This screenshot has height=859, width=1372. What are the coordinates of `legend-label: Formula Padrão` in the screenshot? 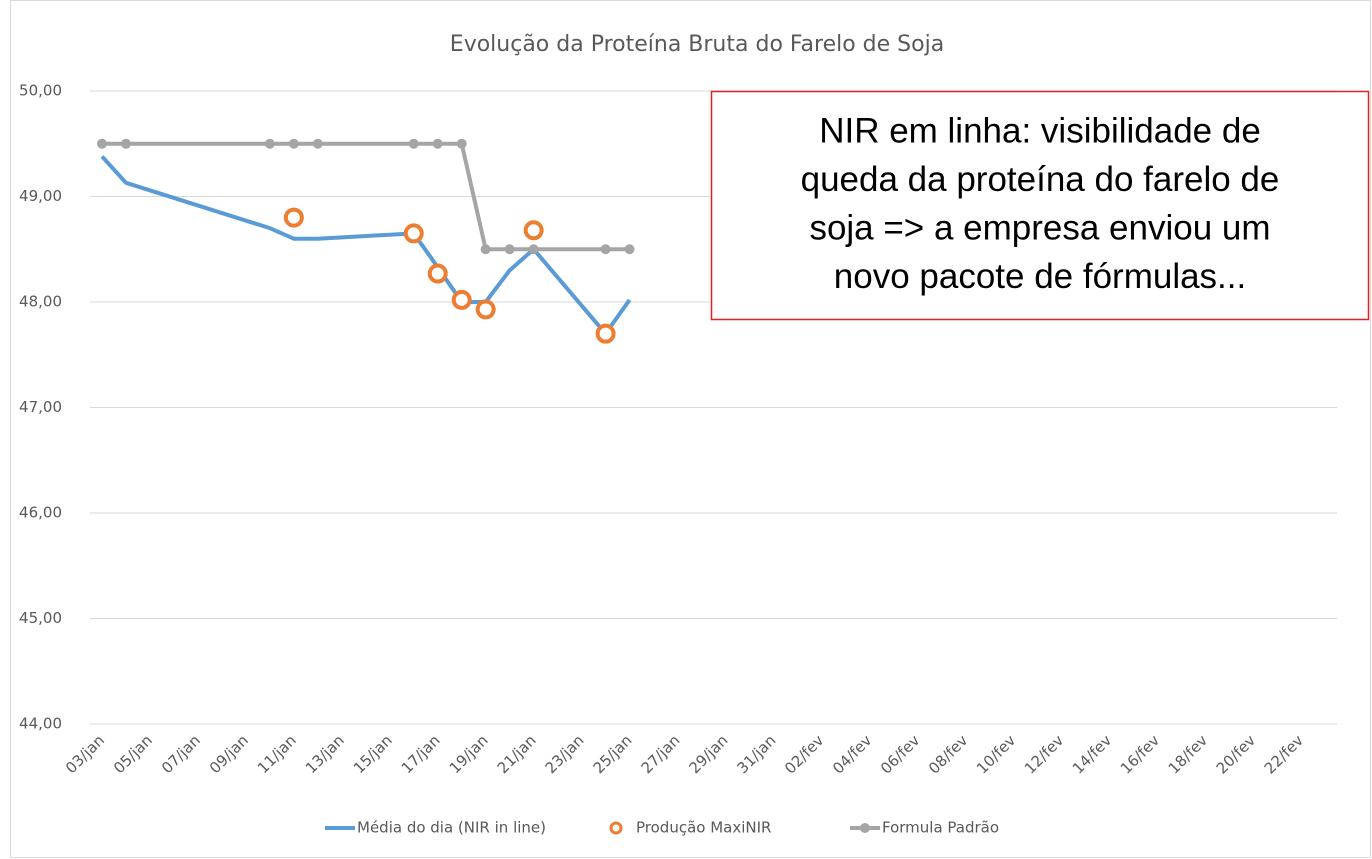 It's located at (940, 828).